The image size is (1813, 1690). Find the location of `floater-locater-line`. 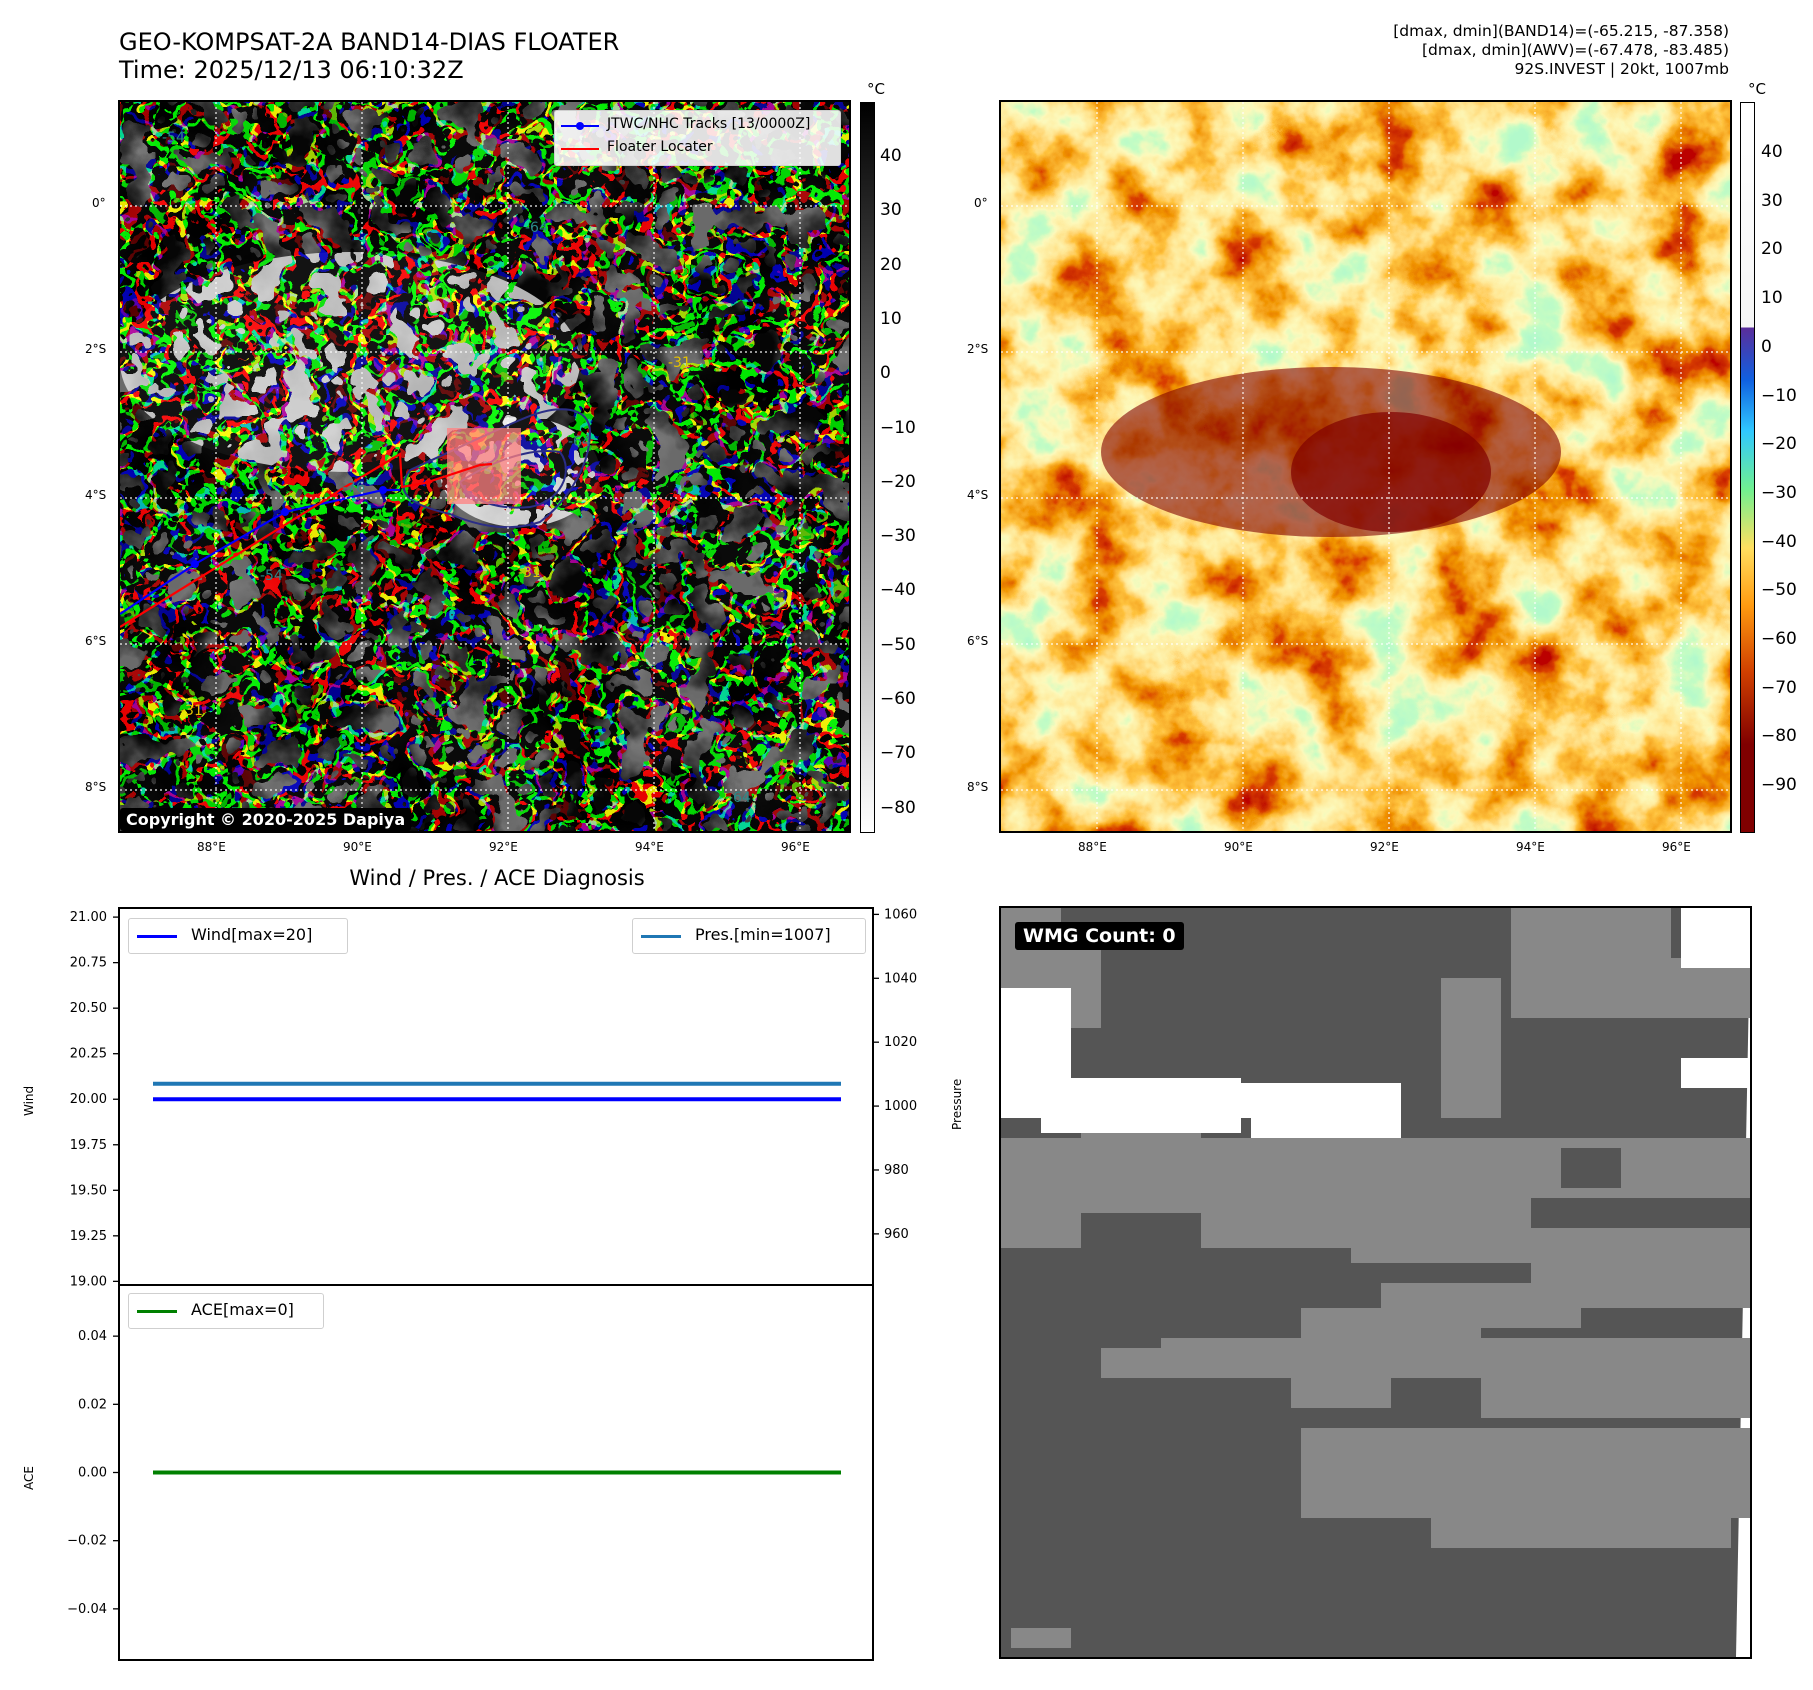

floater-locater-line is located at coordinates (306, 540).